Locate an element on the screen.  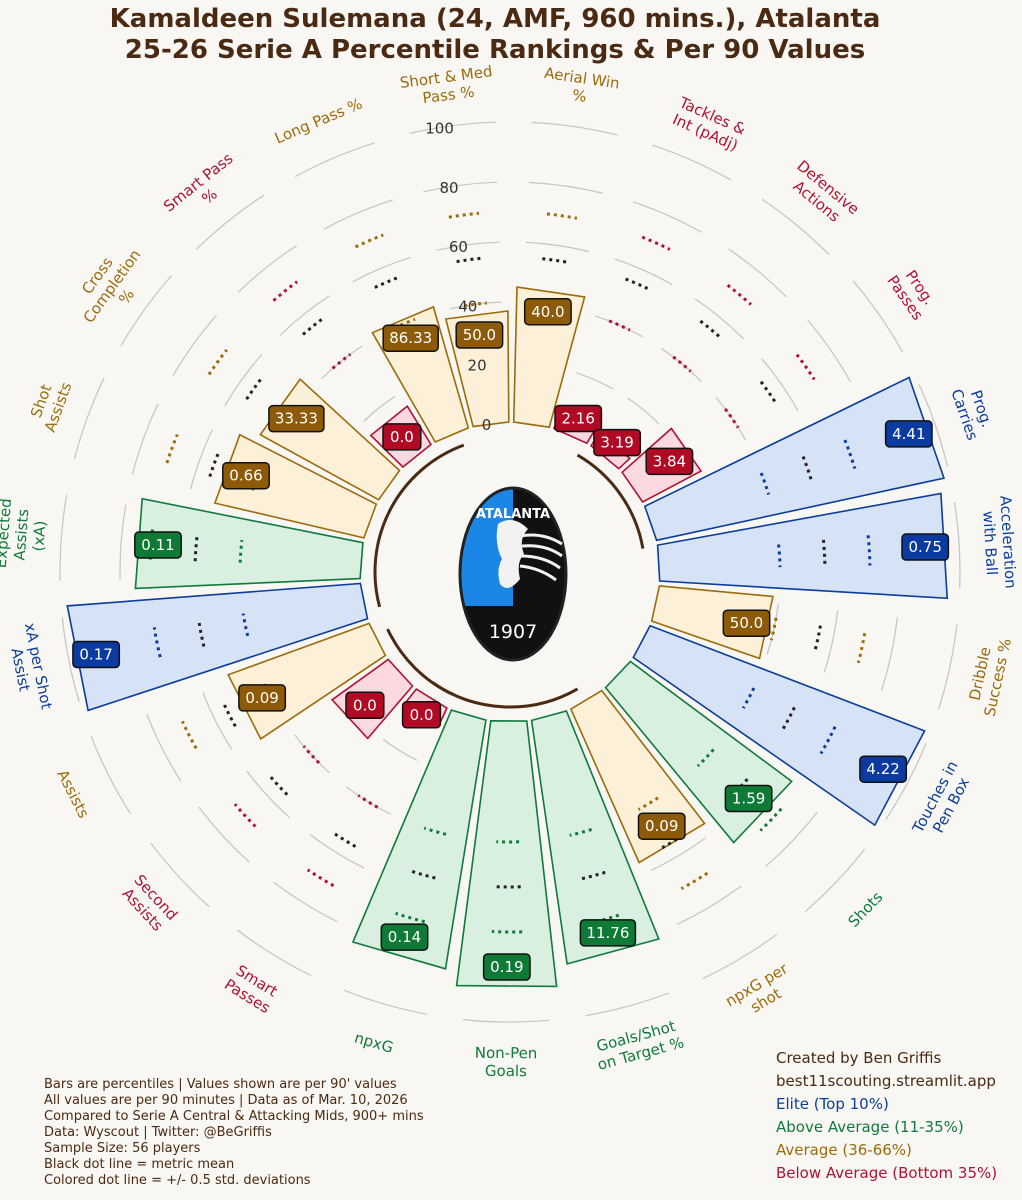
value-text: 0.0 is located at coordinates (365, 705).